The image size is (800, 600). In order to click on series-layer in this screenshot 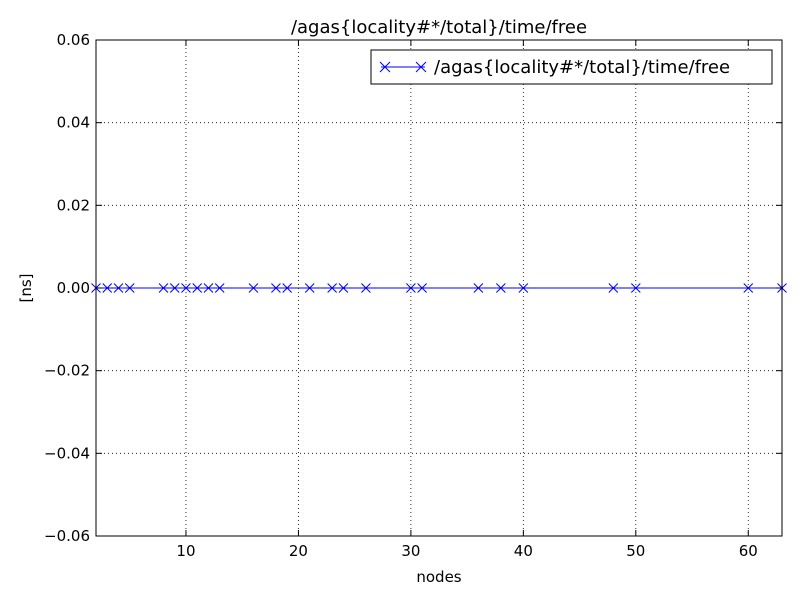, I will do `click(439, 288)`.